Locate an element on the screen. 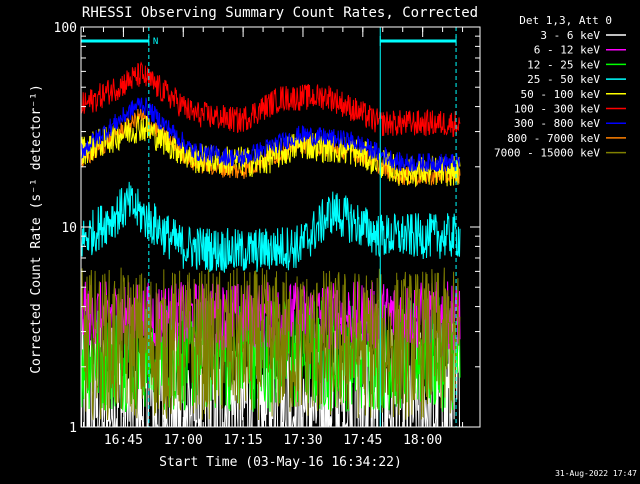 Image resolution: width=640 pixels, height=484 pixels. legend-item-label: 300 - 800 keV is located at coordinates (557, 123).